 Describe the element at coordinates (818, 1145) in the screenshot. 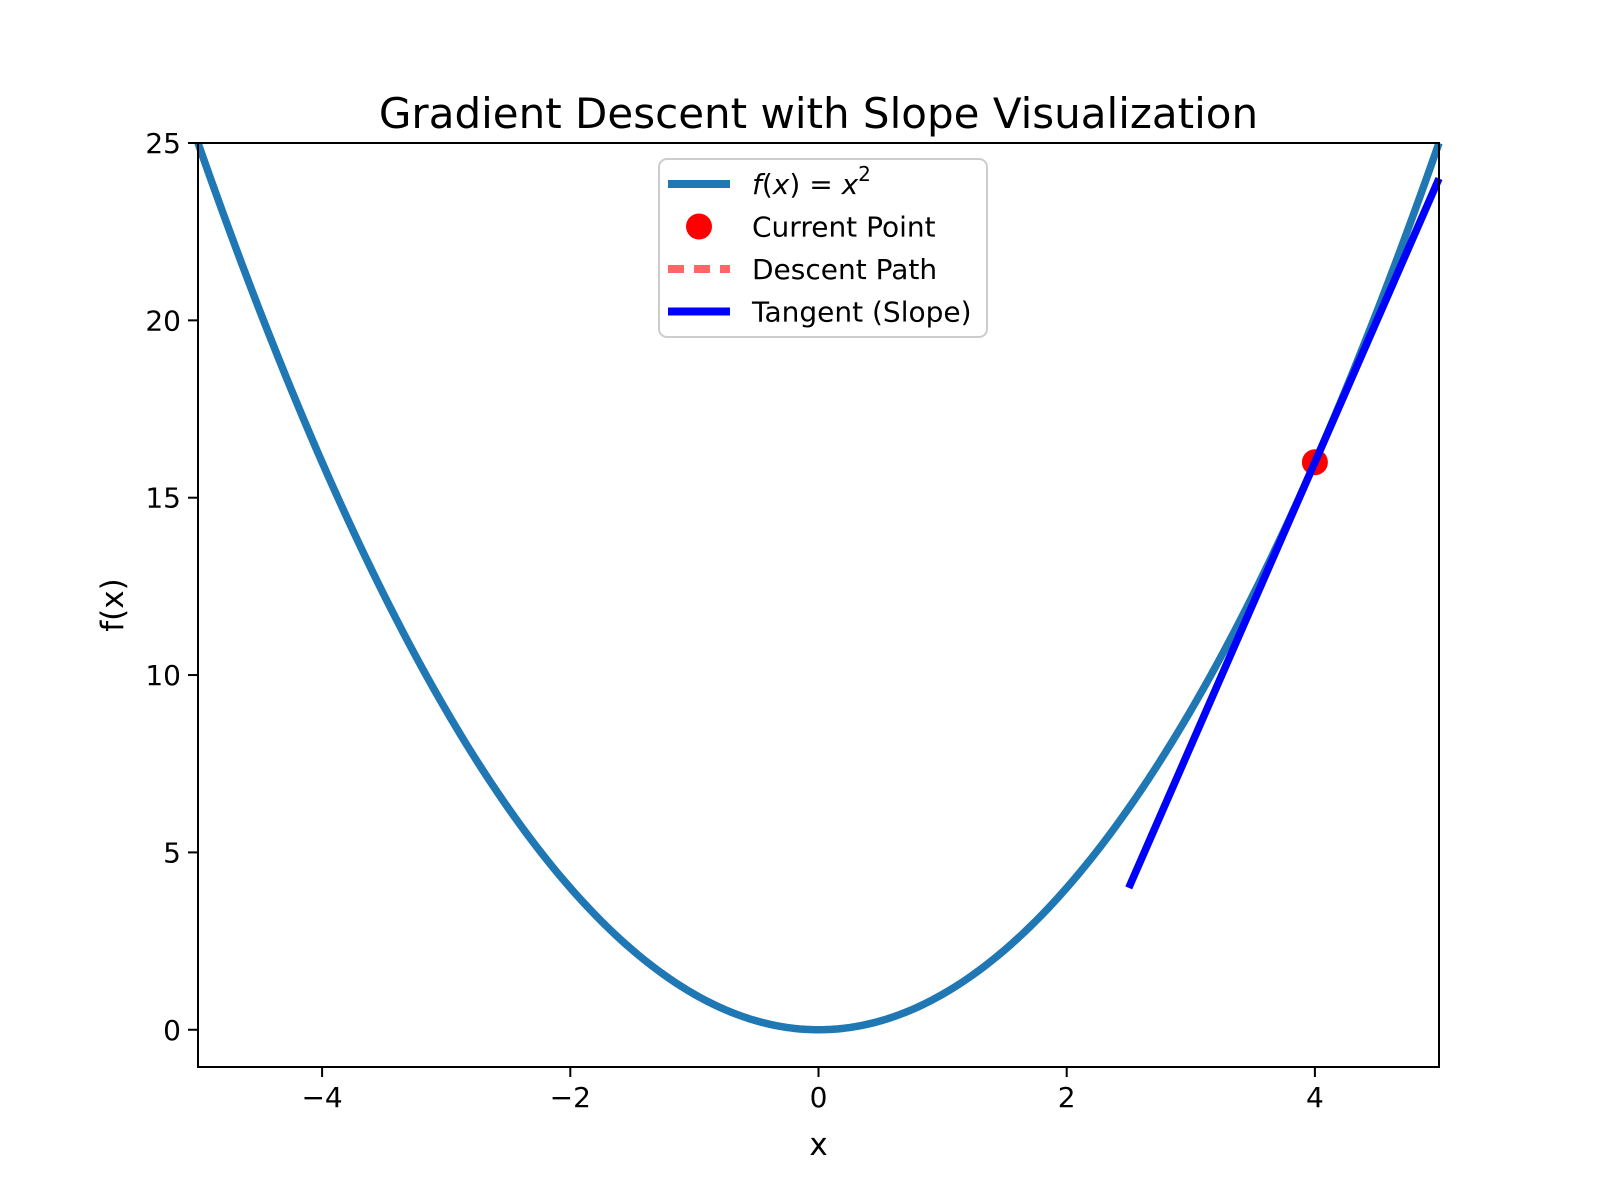

I see `x-axis-label: x` at that location.